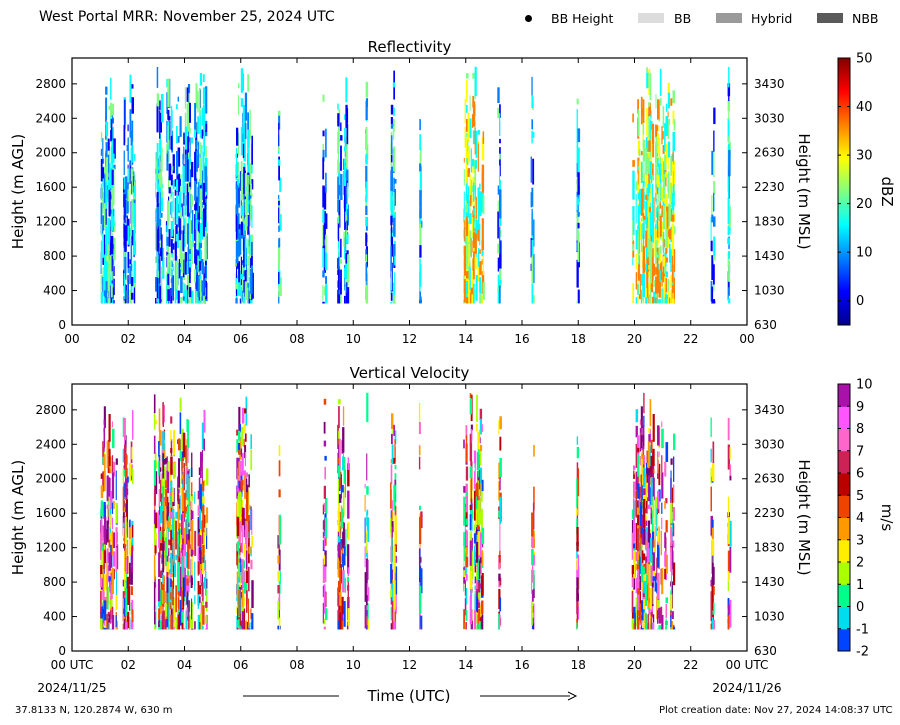  Describe the element at coordinates (50, 479) in the screenshot. I see `y-tick-label: 2000` at that location.